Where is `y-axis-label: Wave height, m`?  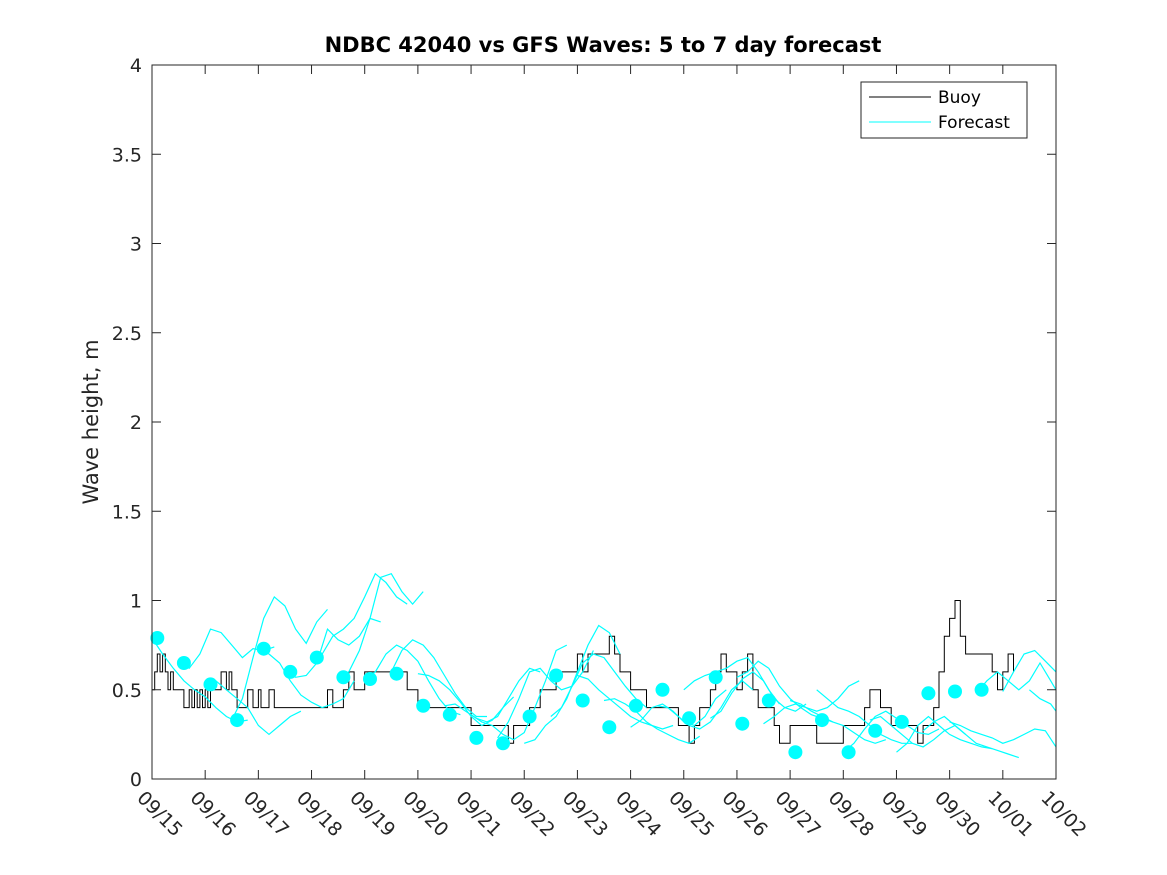
y-axis-label: Wave height, m is located at coordinates (91, 421).